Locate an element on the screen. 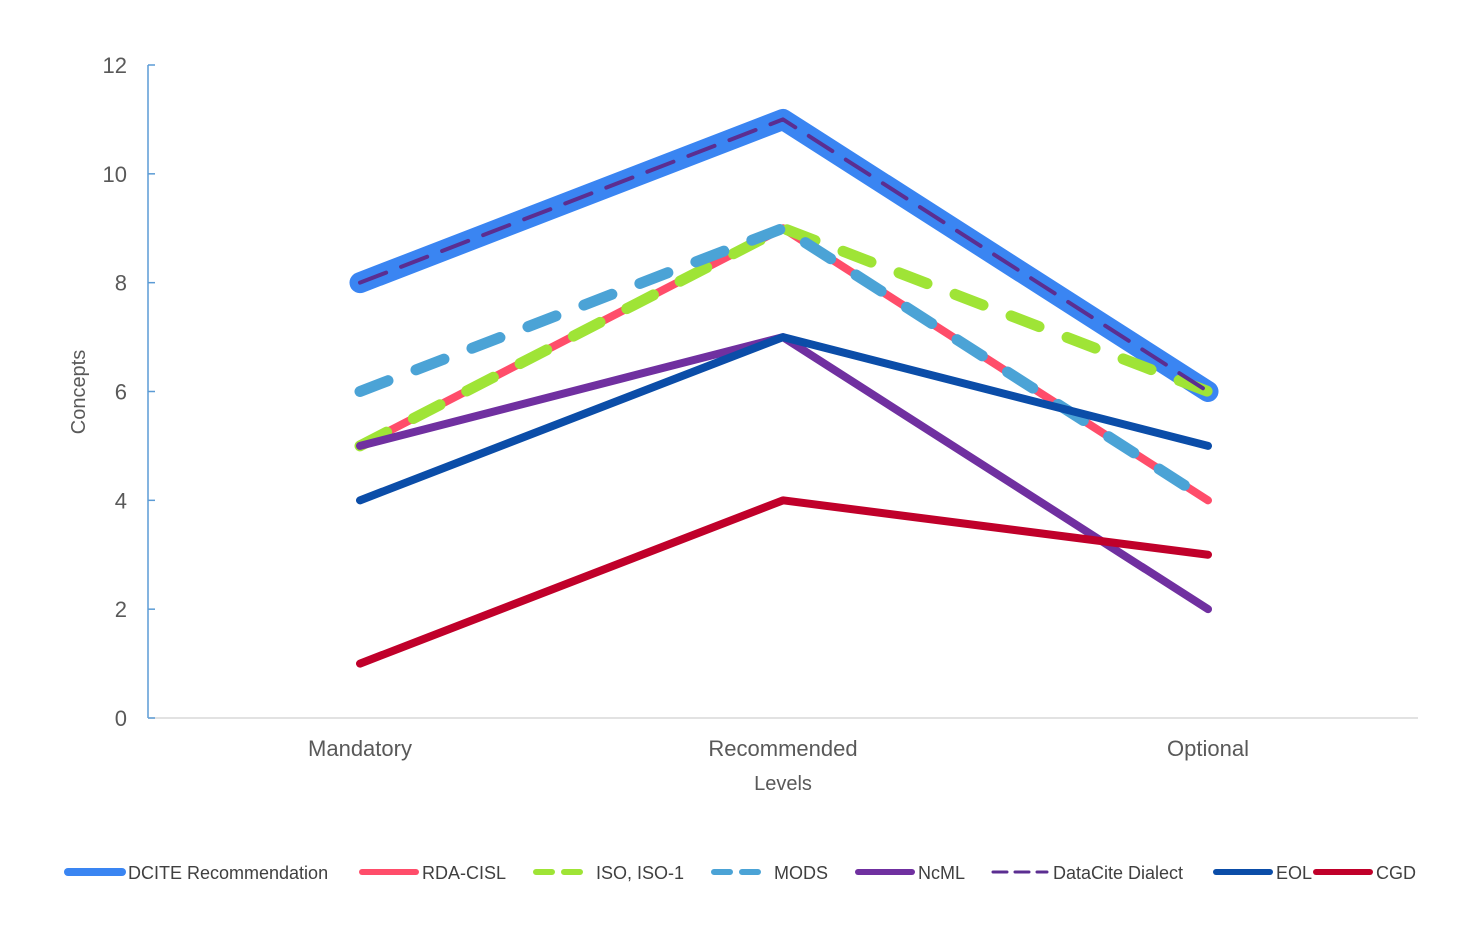 This screenshot has height=941, width=1474. legend-item: MODS is located at coordinates (769, 873).